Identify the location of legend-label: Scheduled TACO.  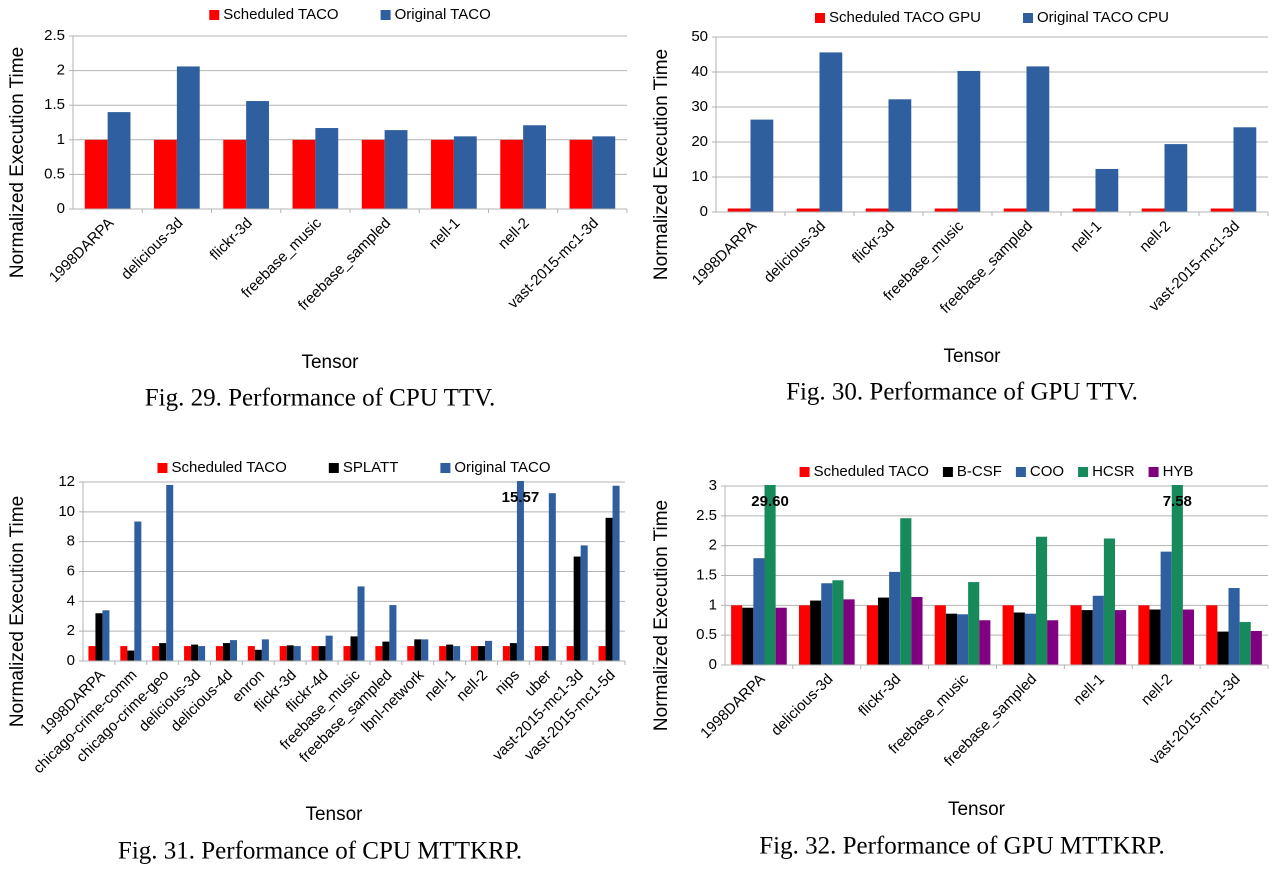
(280, 14).